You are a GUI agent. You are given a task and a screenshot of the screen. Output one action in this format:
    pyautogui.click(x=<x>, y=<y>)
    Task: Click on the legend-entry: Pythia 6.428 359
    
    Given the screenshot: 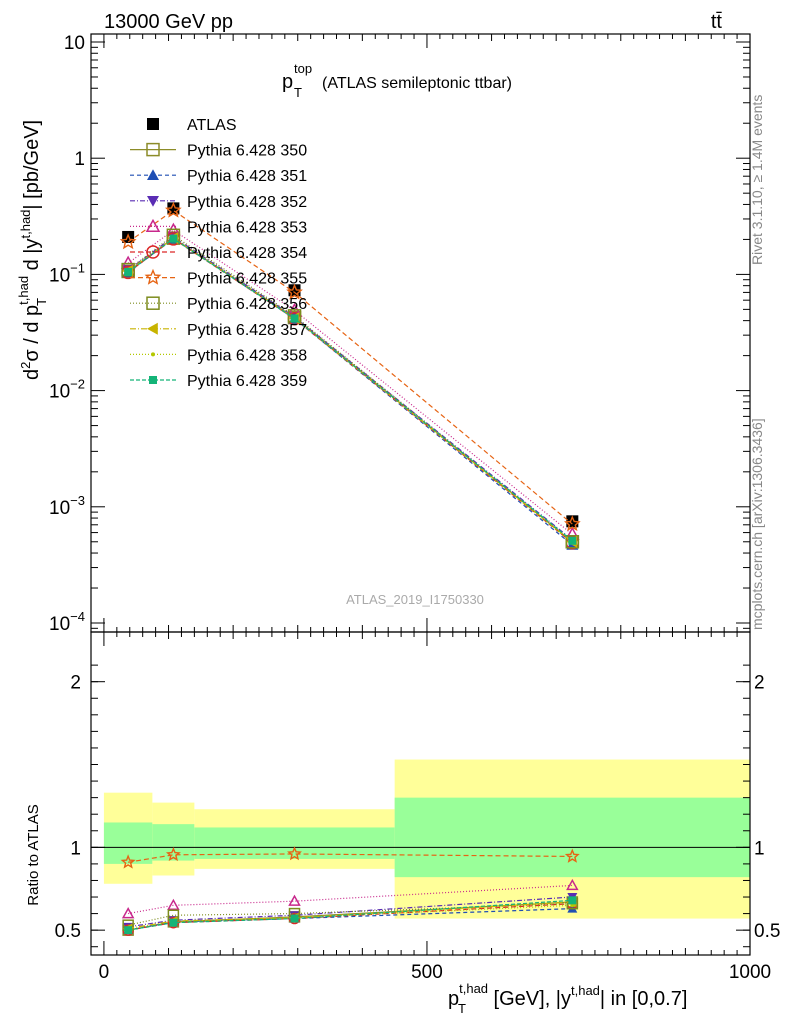 What is the action you would take?
    pyautogui.click(x=218, y=381)
    